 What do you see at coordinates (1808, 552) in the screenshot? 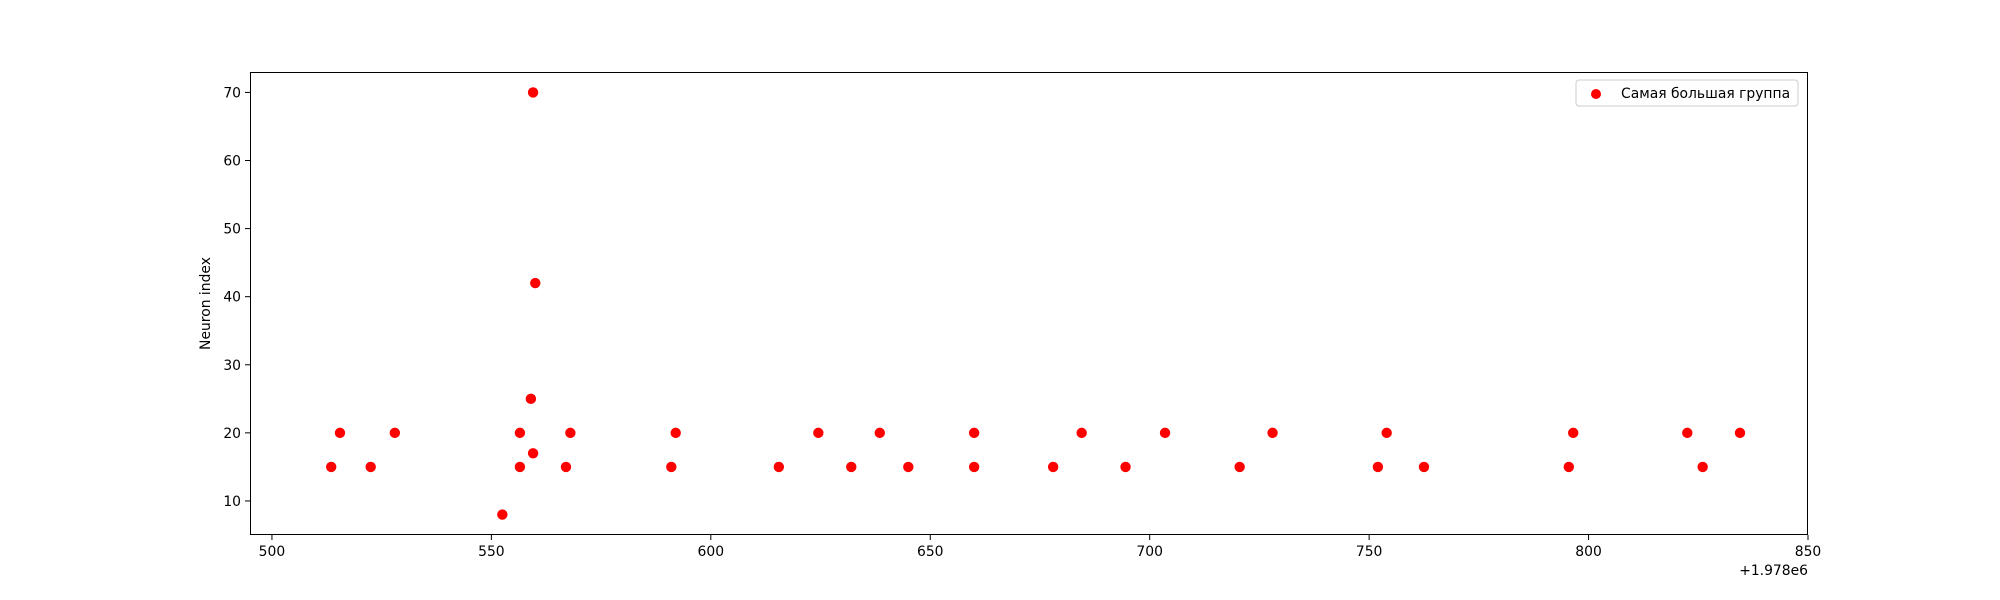
I see `x-tick-label: 850` at bounding box center [1808, 552].